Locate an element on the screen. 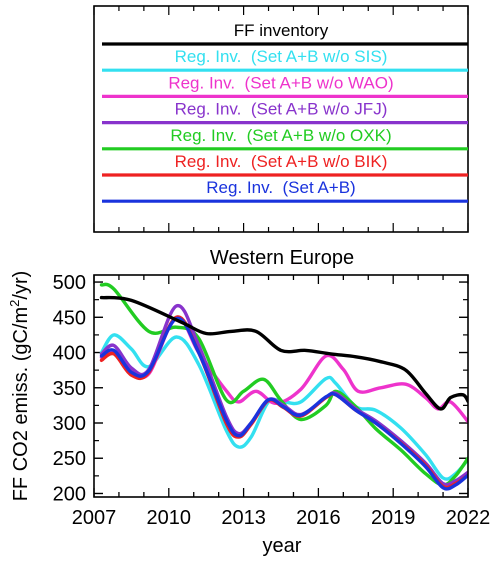  y-axis-label-superscript: 2 is located at coordinates (14, 303).